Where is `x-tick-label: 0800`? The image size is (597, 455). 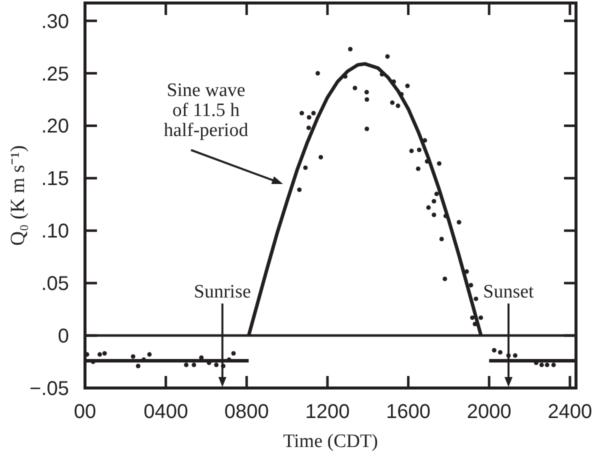
x-tick-label: 0800 is located at coordinates (246, 412).